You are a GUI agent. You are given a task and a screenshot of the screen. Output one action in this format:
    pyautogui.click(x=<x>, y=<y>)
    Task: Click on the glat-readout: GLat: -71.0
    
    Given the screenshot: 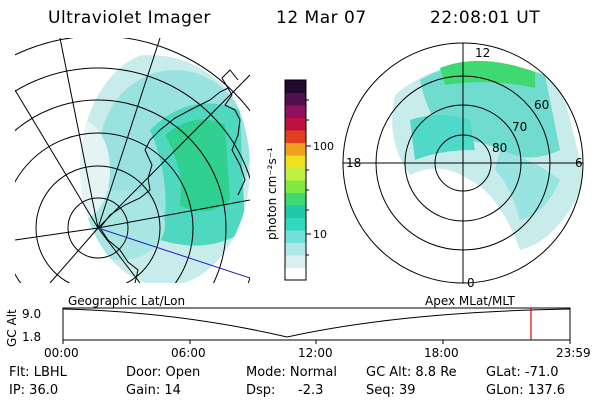 What is the action you would take?
    pyautogui.click(x=522, y=372)
    